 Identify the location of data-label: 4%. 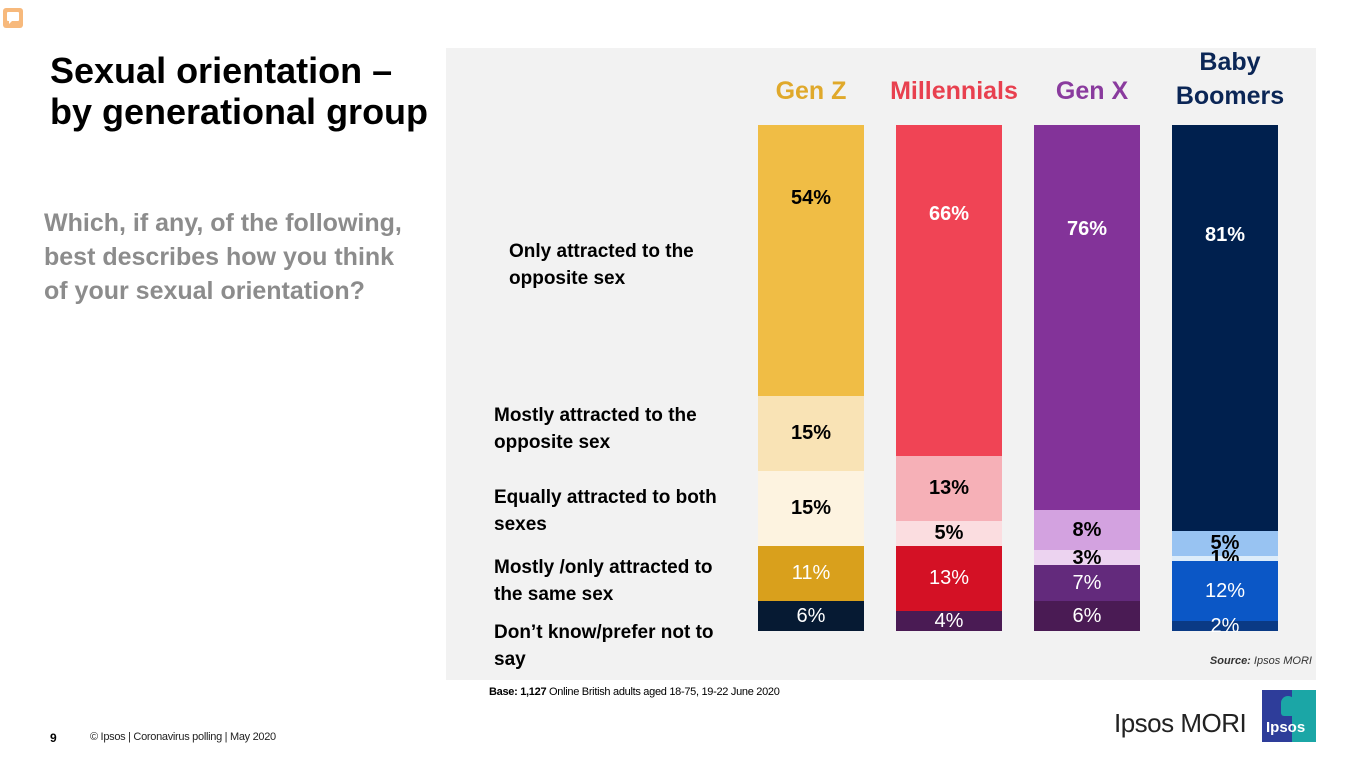
(949, 620).